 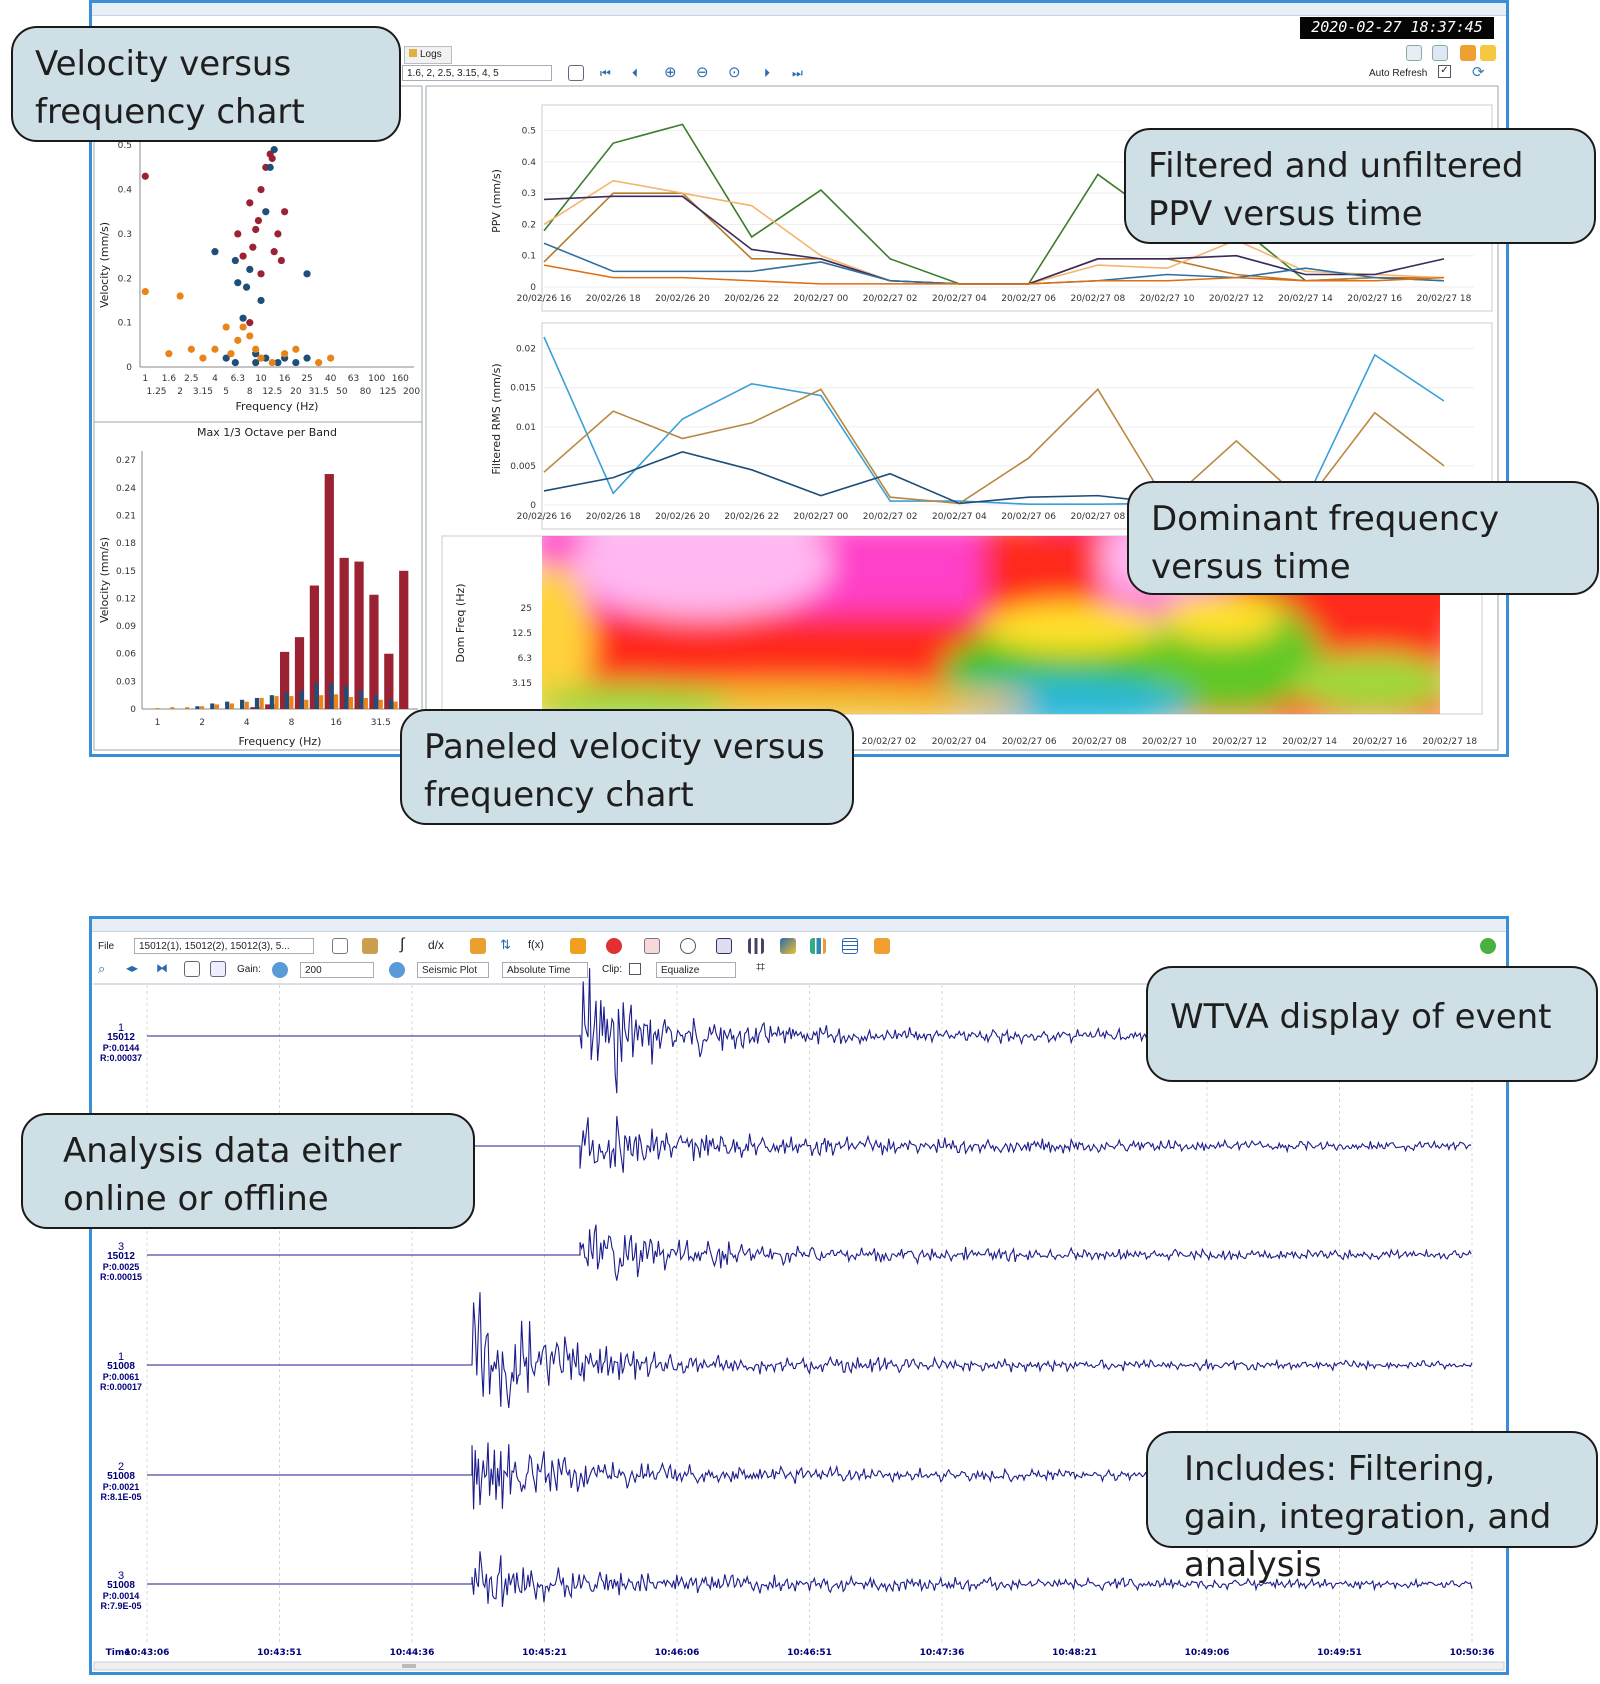 I want to click on clock-display: 2020-02-27 18:37:45, so click(x=1397, y=28).